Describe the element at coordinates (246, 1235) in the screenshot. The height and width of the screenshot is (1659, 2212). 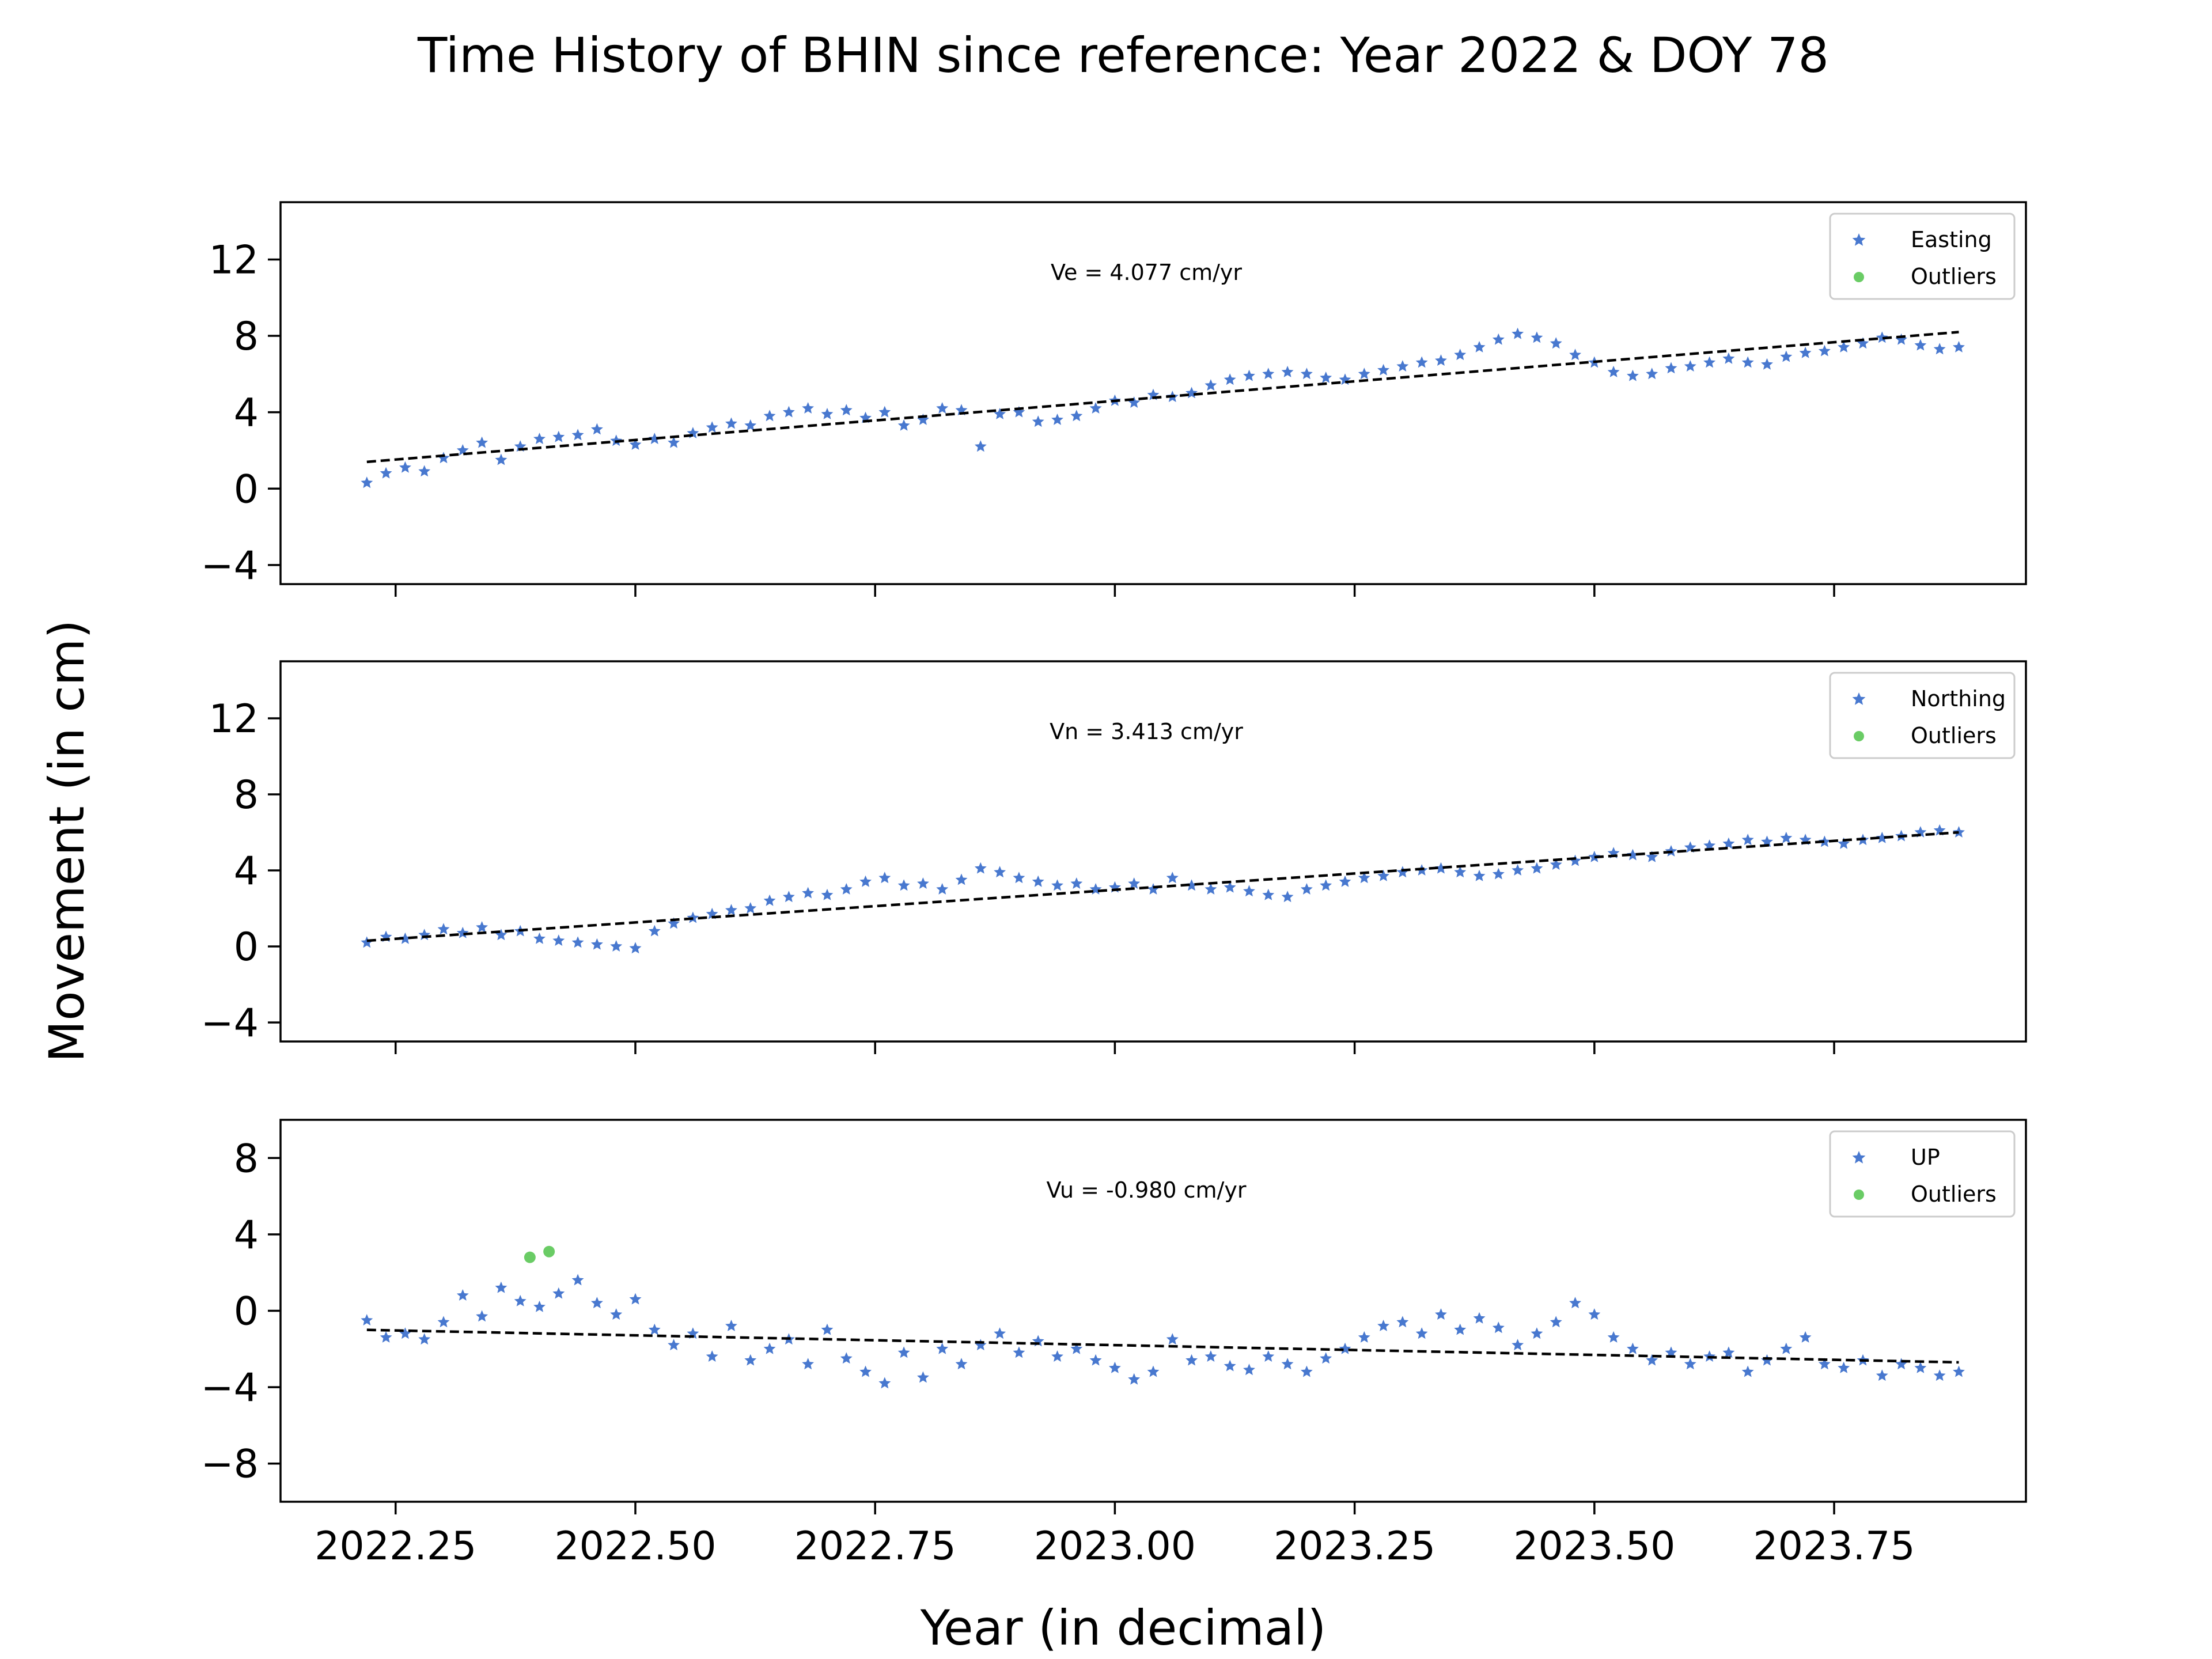
I see `panel-up-ytick-label: 4` at that location.